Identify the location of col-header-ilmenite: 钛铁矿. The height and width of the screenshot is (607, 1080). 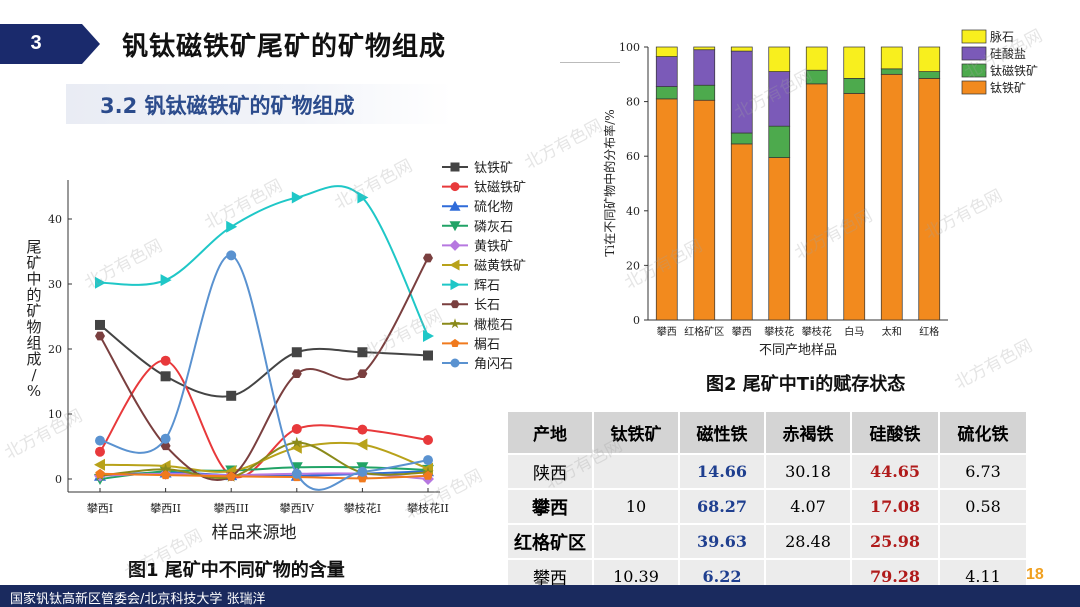
(636, 432).